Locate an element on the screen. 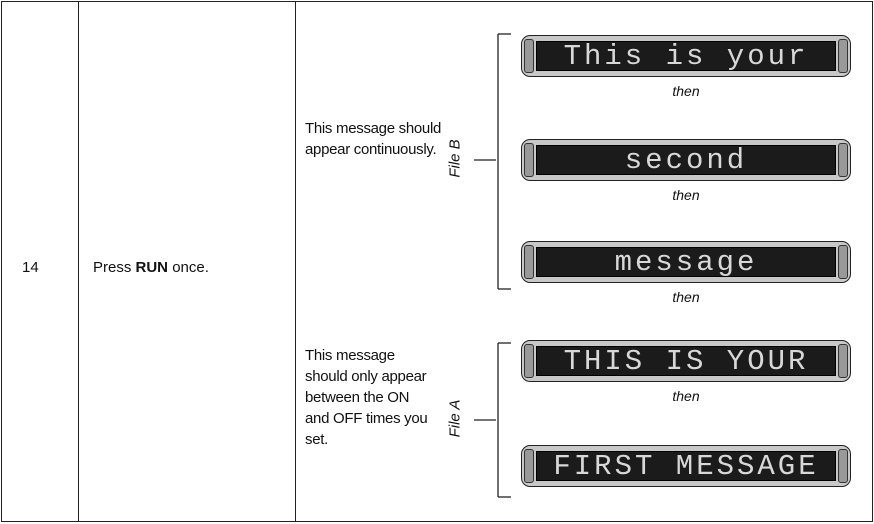  message-display: message is located at coordinates (686, 262).